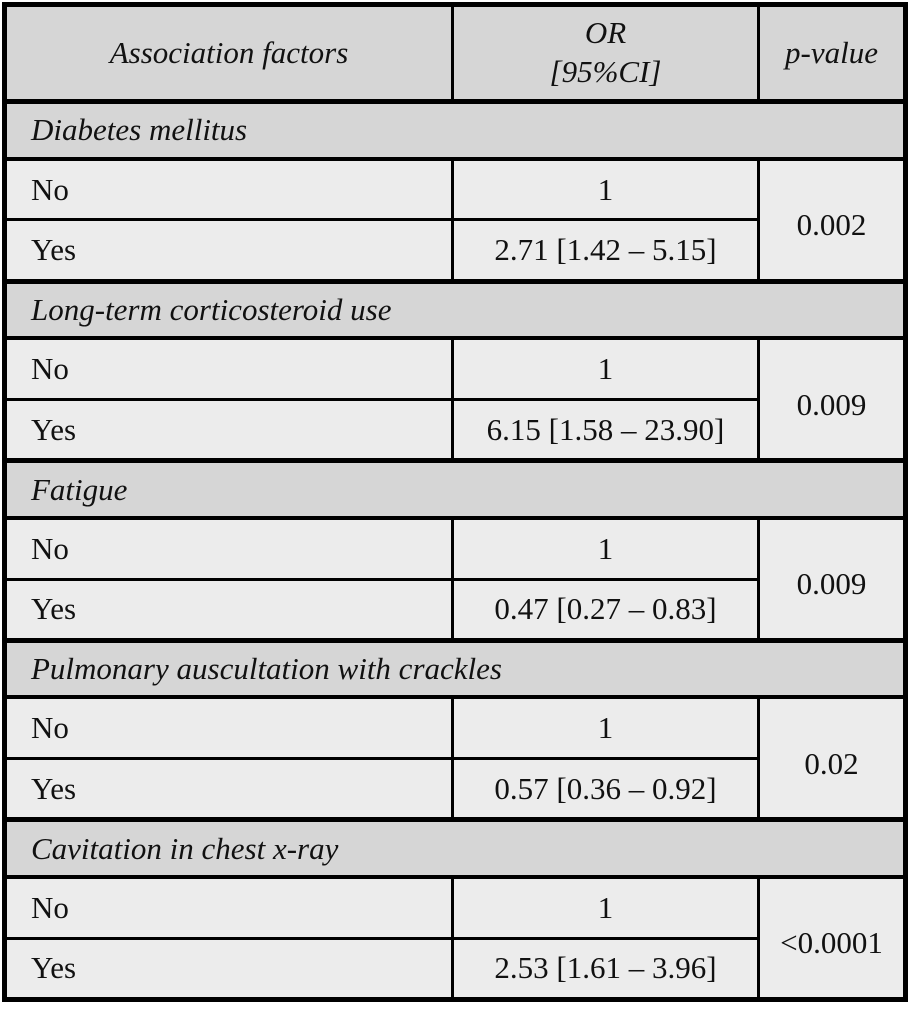 The width and height of the screenshot is (912, 1024). Describe the element at coordinates (605, 609) in the screenshot. I see `or-value: 0.47 [0.27 – 0.83]` at that location.